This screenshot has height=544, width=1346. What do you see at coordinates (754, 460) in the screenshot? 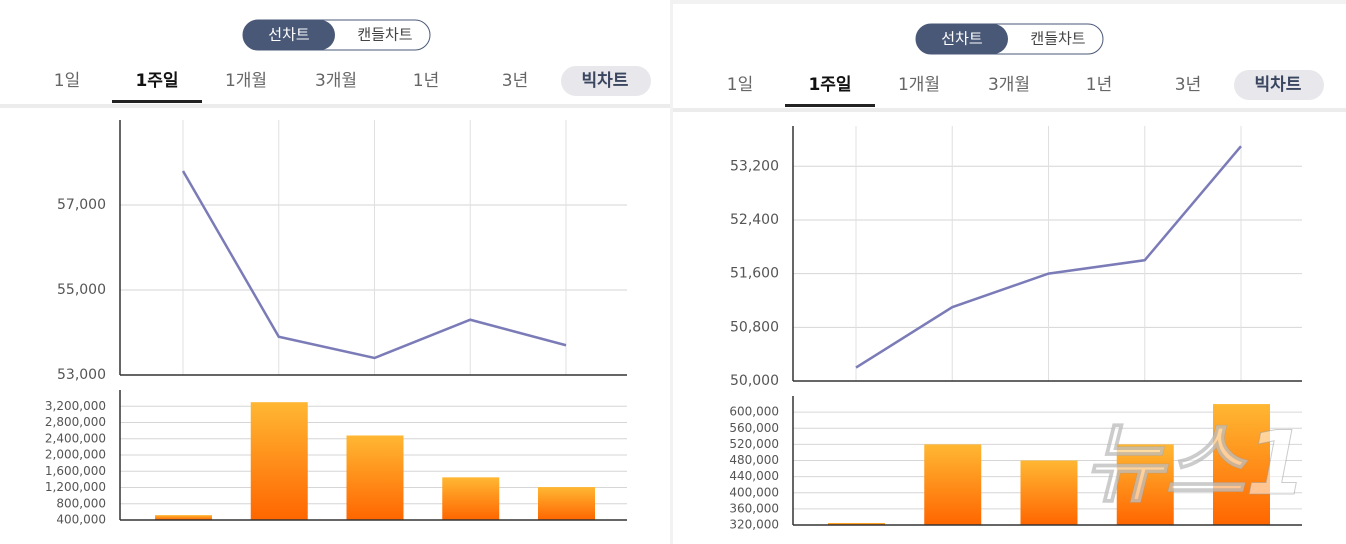
I see `y-tick-label: 480,000` at bounding box center [754, 460].